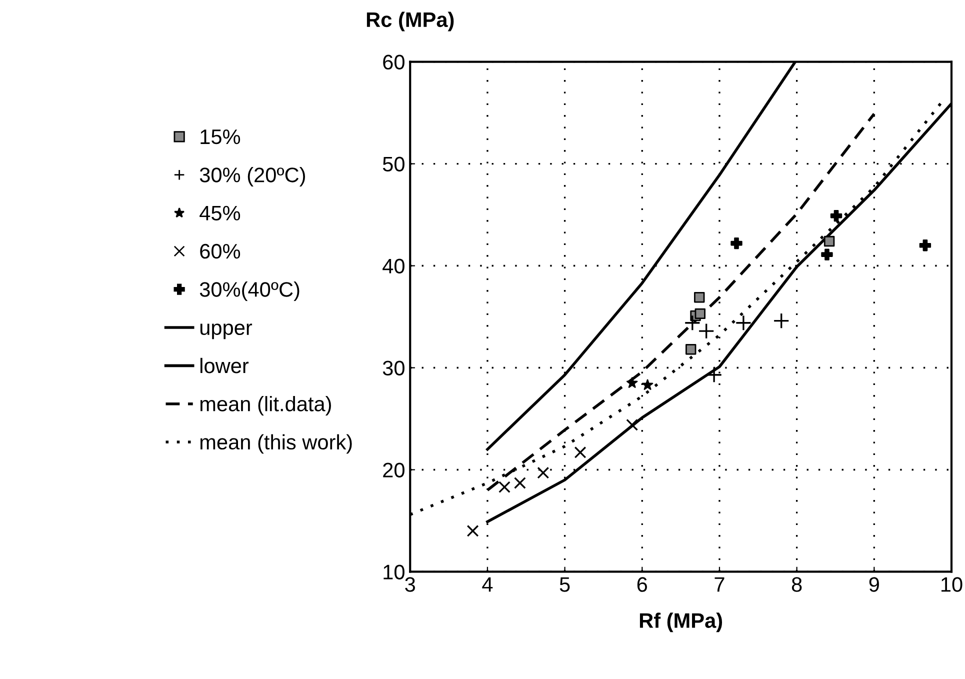  I want to click on x-tick-label: 8, so click(797, 584).